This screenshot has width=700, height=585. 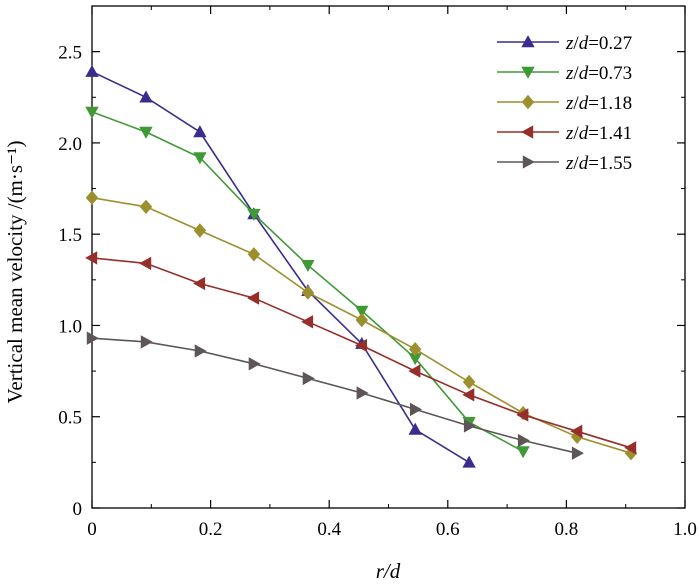 I want to click on legend-label: z/d=1.41, so click(x=598, y=133).